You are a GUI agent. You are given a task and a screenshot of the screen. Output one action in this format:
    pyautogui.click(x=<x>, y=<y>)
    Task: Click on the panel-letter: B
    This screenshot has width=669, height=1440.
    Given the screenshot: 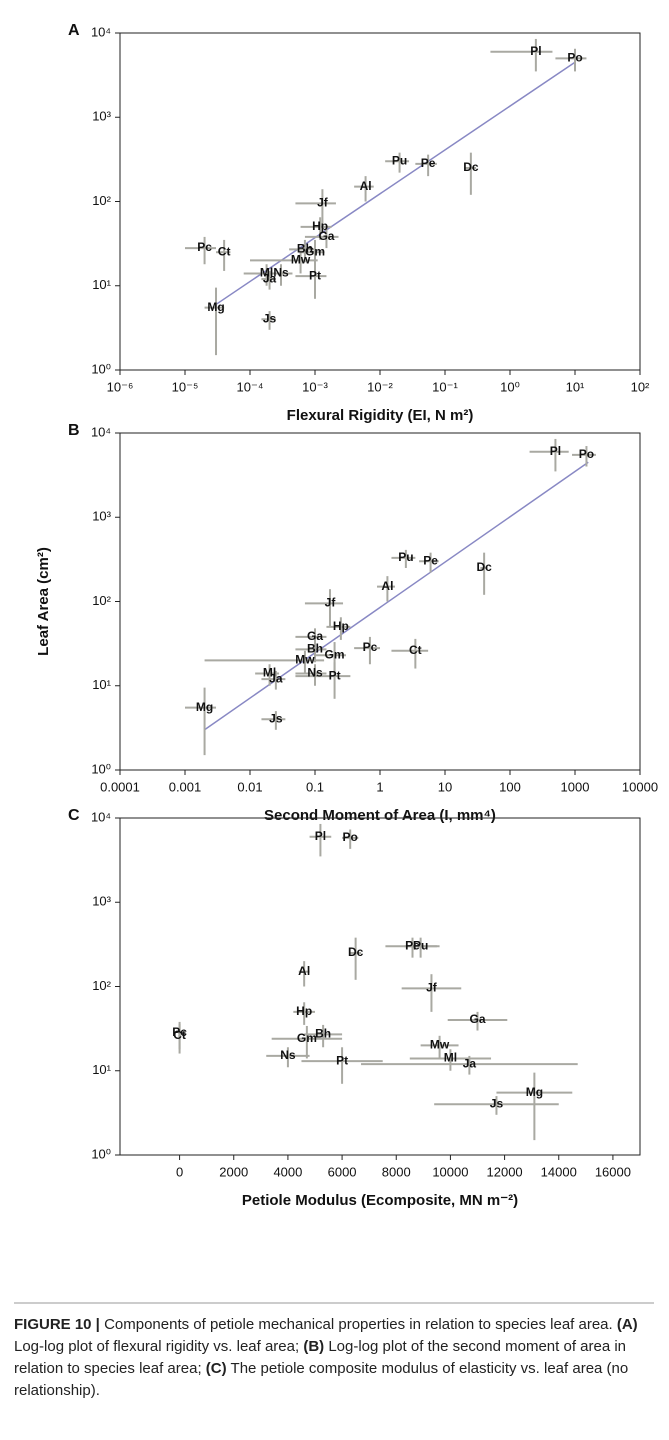 What is the action you would take?
    pyautogui.click(x=74, y=430)
    